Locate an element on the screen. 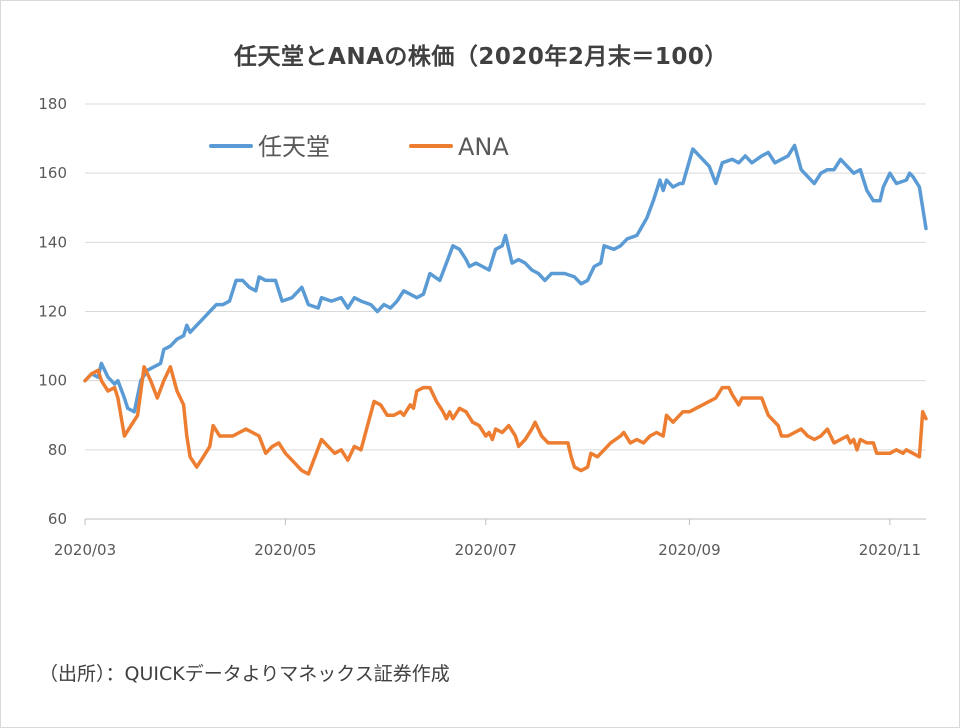 The width and height of the screenshot is (960, 728). x-axis-tick-labels: 2020/03 2020/05 2020/07 2020/09 2020/11 is located at coordinates (487, 550).